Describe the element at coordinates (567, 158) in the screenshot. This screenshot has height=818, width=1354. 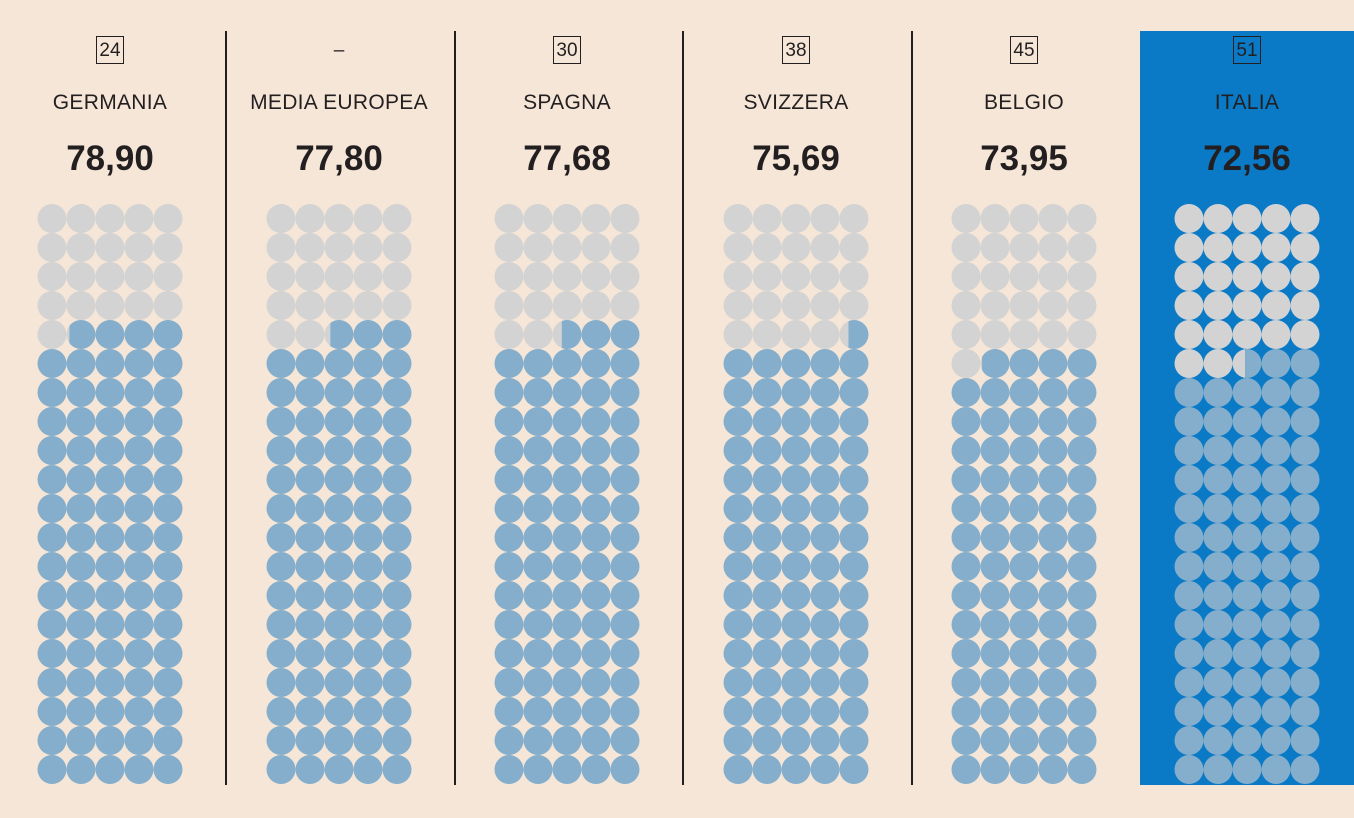
I see `value-label: 77,68` at that location.